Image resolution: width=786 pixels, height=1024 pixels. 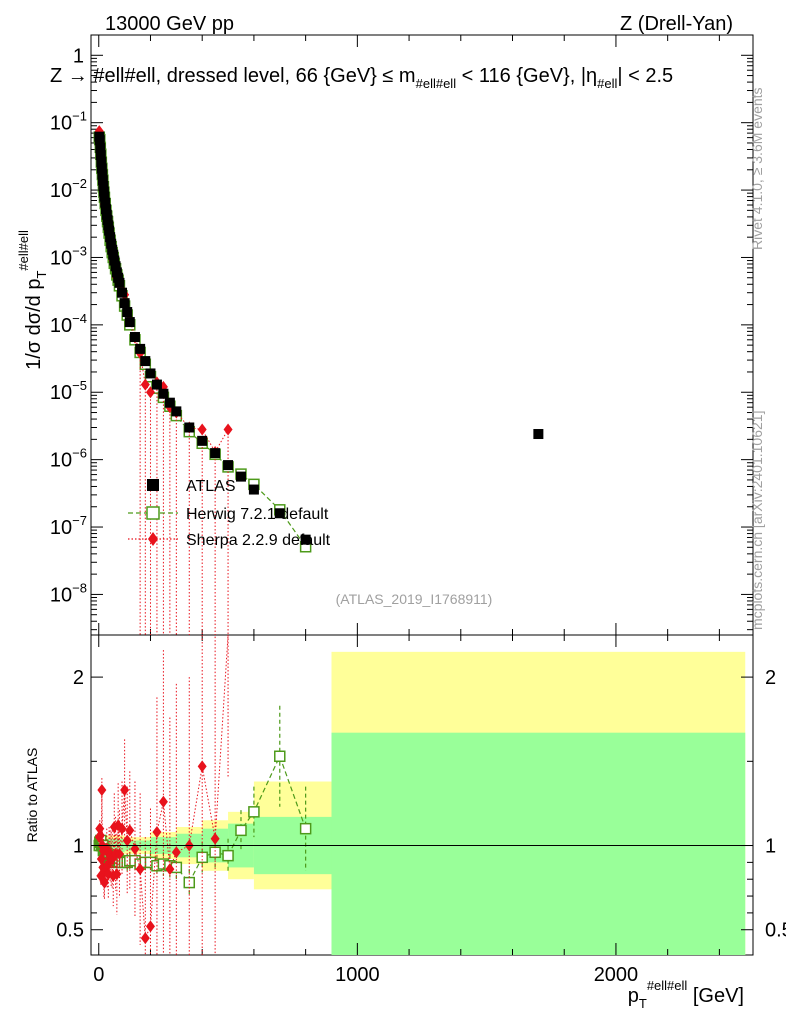 What do you see at coordinates (98, 975) in the screenshot?
I see `x-tick-label: 0` at bounding box center [98, 975].